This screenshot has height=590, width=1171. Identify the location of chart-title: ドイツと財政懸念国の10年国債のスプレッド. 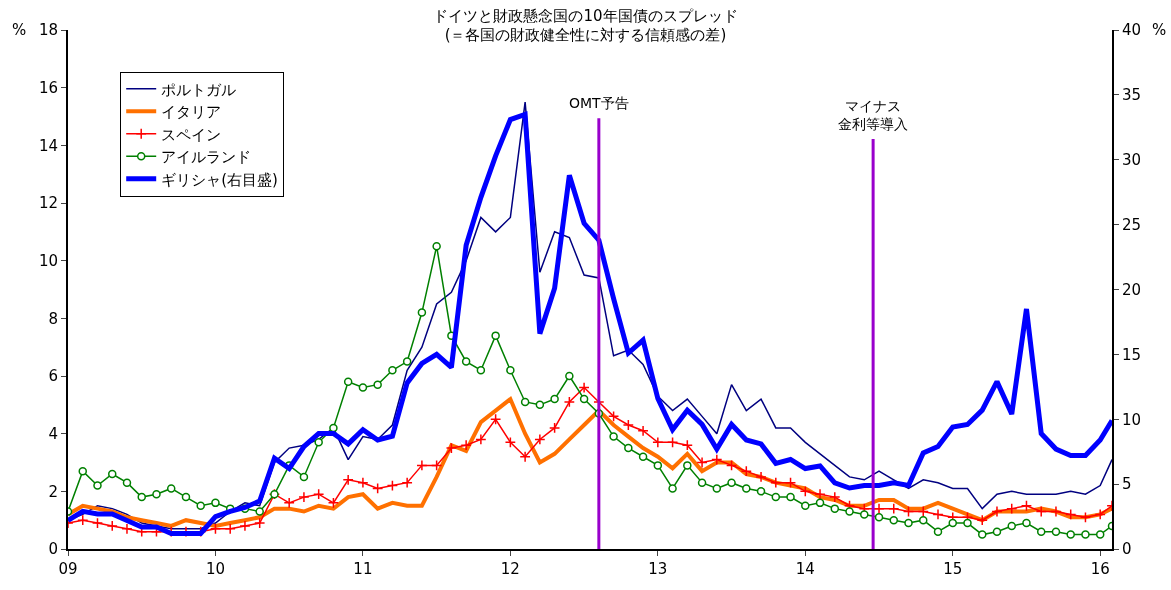
(585, 15).